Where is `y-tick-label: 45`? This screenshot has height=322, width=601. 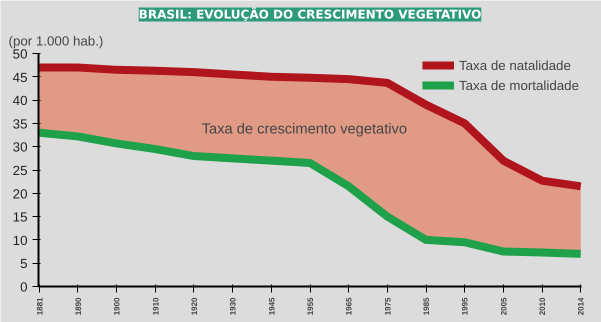
y-tick-label: 45 is located at coordinates (20, 77).